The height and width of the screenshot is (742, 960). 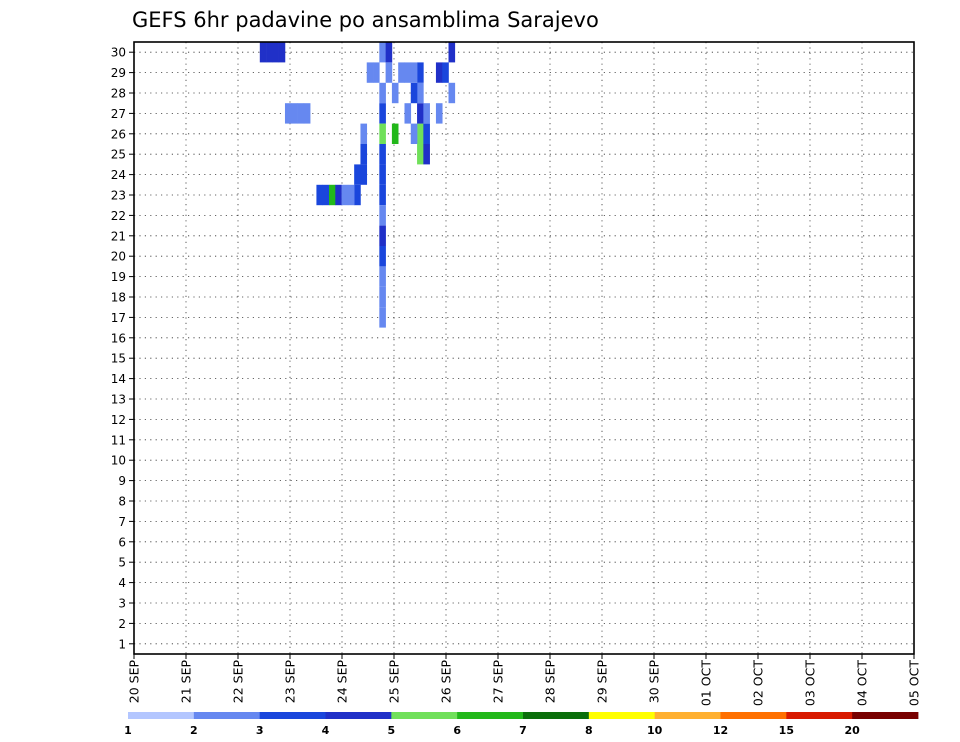 What do you see at coordinates (122, 522) in the screenshot?
I see `y-tick-label: 7` at bounding box center [122, 522].